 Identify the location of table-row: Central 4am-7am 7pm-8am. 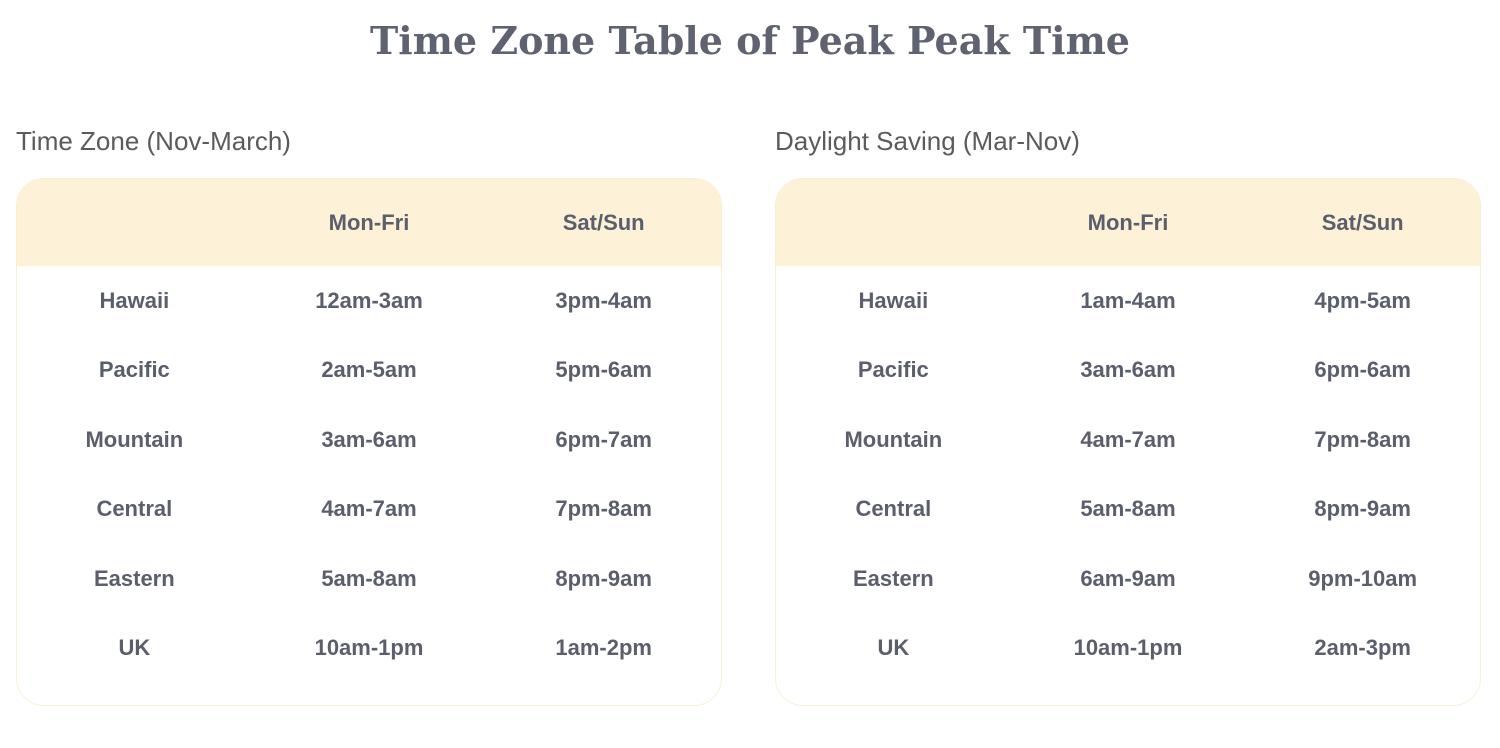
(369, 510).